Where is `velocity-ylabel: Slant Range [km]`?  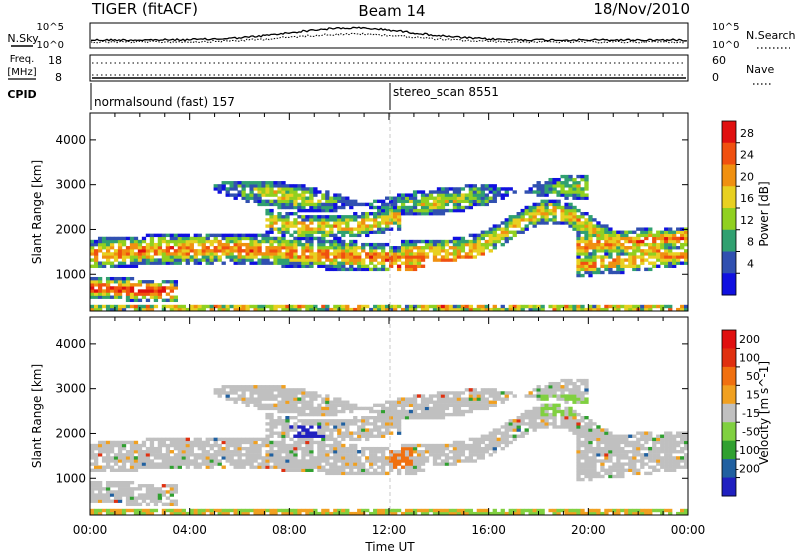
velocity-ylabel: Slant Range [km] is located at coordinates (37, 416).